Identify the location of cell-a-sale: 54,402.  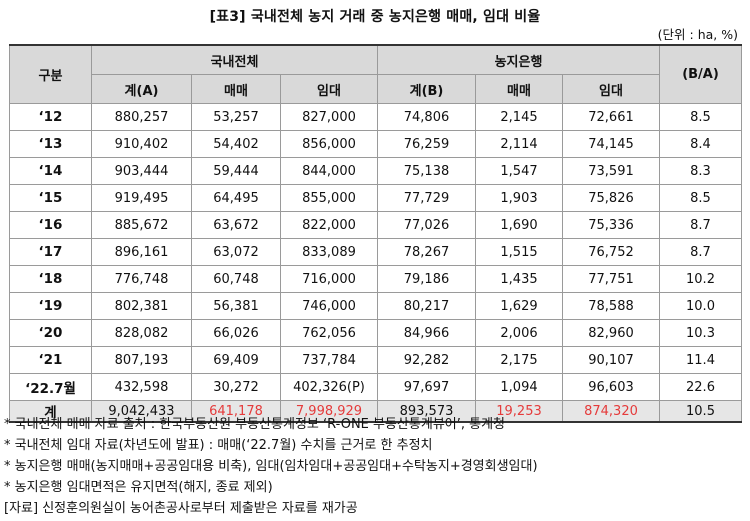
(236, 144).